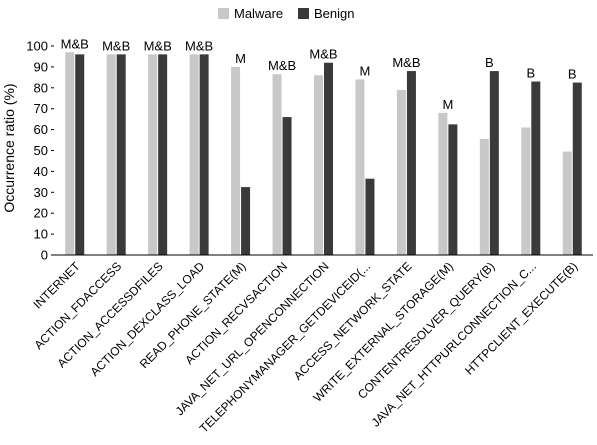  I want to click on y-tick-label: 0, so click(44, 255).